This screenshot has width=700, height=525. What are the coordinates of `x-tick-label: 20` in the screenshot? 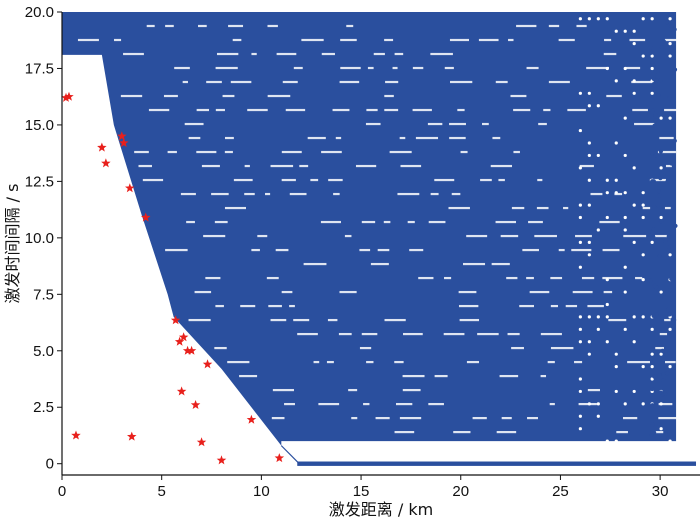 It's located at (460, 491).